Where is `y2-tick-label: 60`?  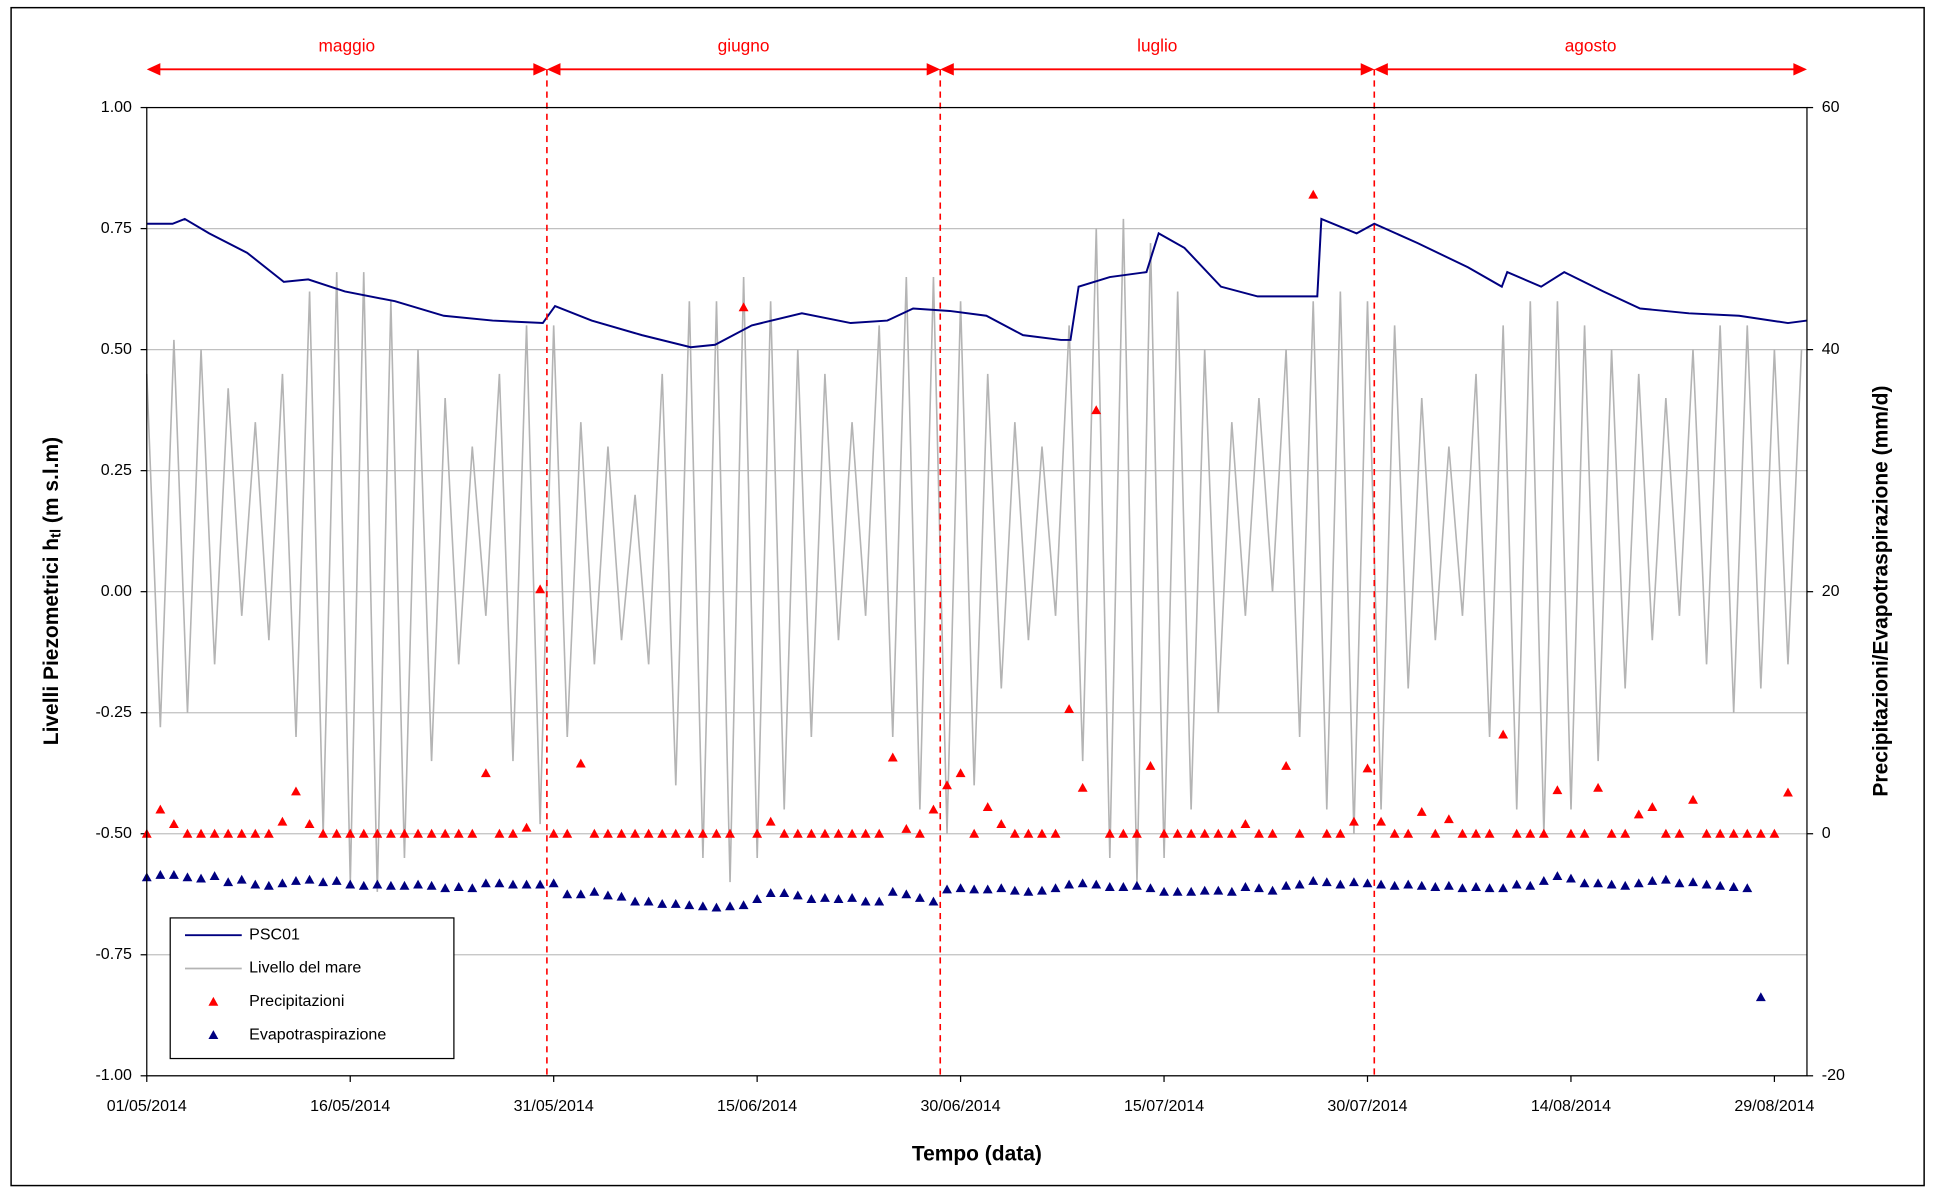 y2-tick-label: 60 is located at coordinates (1831, 107).